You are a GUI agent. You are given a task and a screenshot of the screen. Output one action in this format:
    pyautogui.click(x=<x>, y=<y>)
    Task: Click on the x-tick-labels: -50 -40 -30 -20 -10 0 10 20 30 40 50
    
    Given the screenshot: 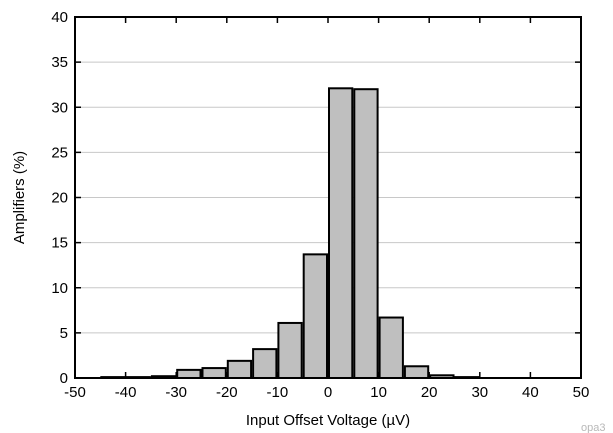 What is the action you would take?
    pyautogui.click(x=326, y=392)
    